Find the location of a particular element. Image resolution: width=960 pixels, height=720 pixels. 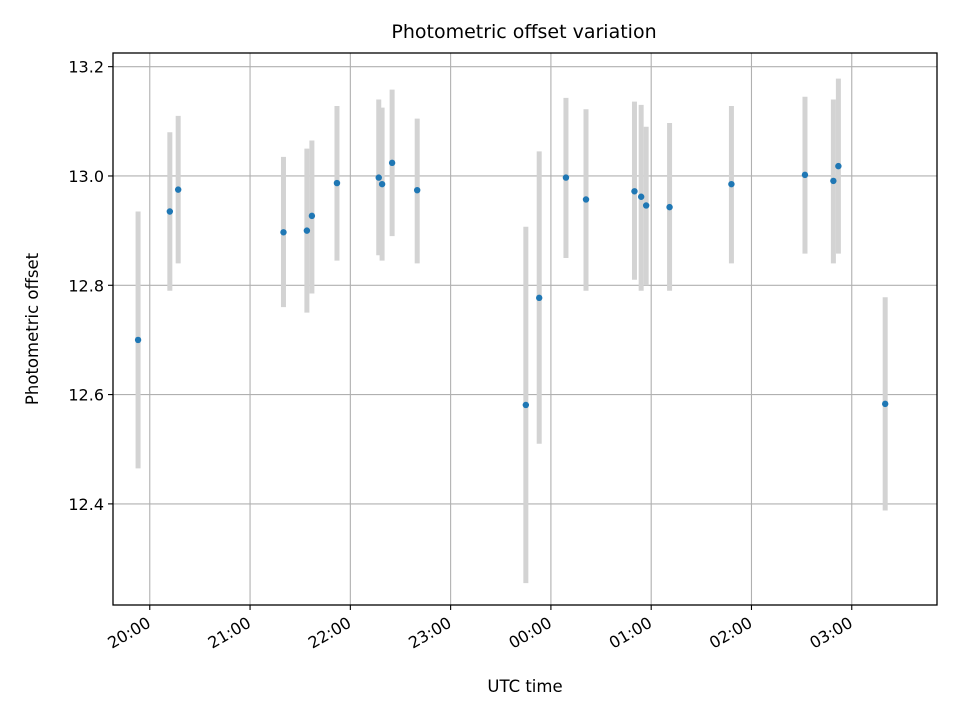

chart-title: Photometric offset variation is located at coordinates (523, 32).